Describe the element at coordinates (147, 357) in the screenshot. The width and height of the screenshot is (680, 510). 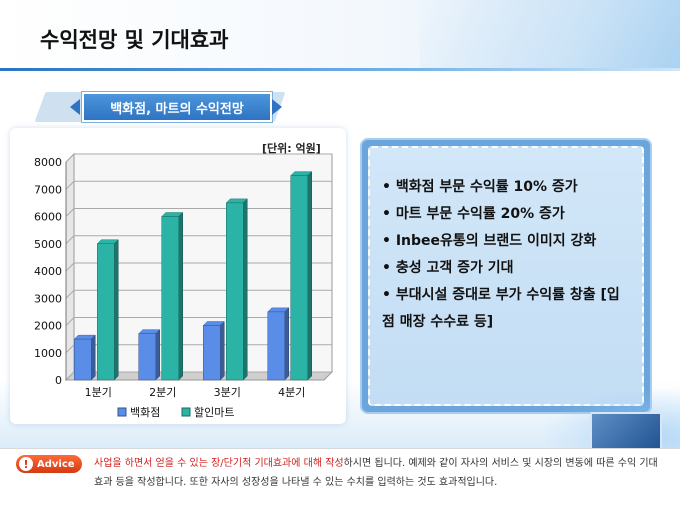
I see `bar-백화점-2분기` at that location.